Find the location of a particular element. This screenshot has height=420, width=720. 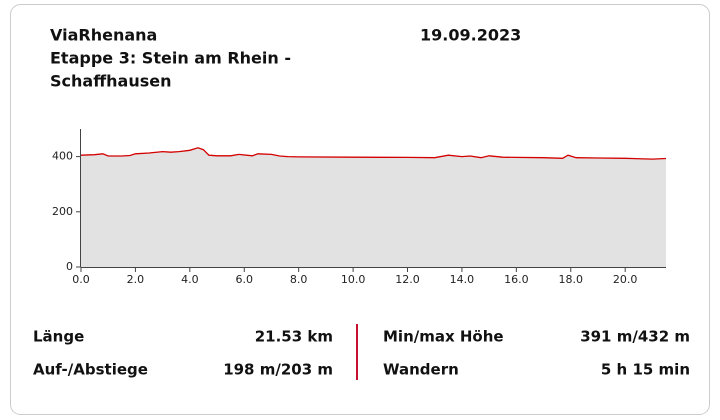

stat-label: Auf-/Abstiege is located at coordinates (90, 370).